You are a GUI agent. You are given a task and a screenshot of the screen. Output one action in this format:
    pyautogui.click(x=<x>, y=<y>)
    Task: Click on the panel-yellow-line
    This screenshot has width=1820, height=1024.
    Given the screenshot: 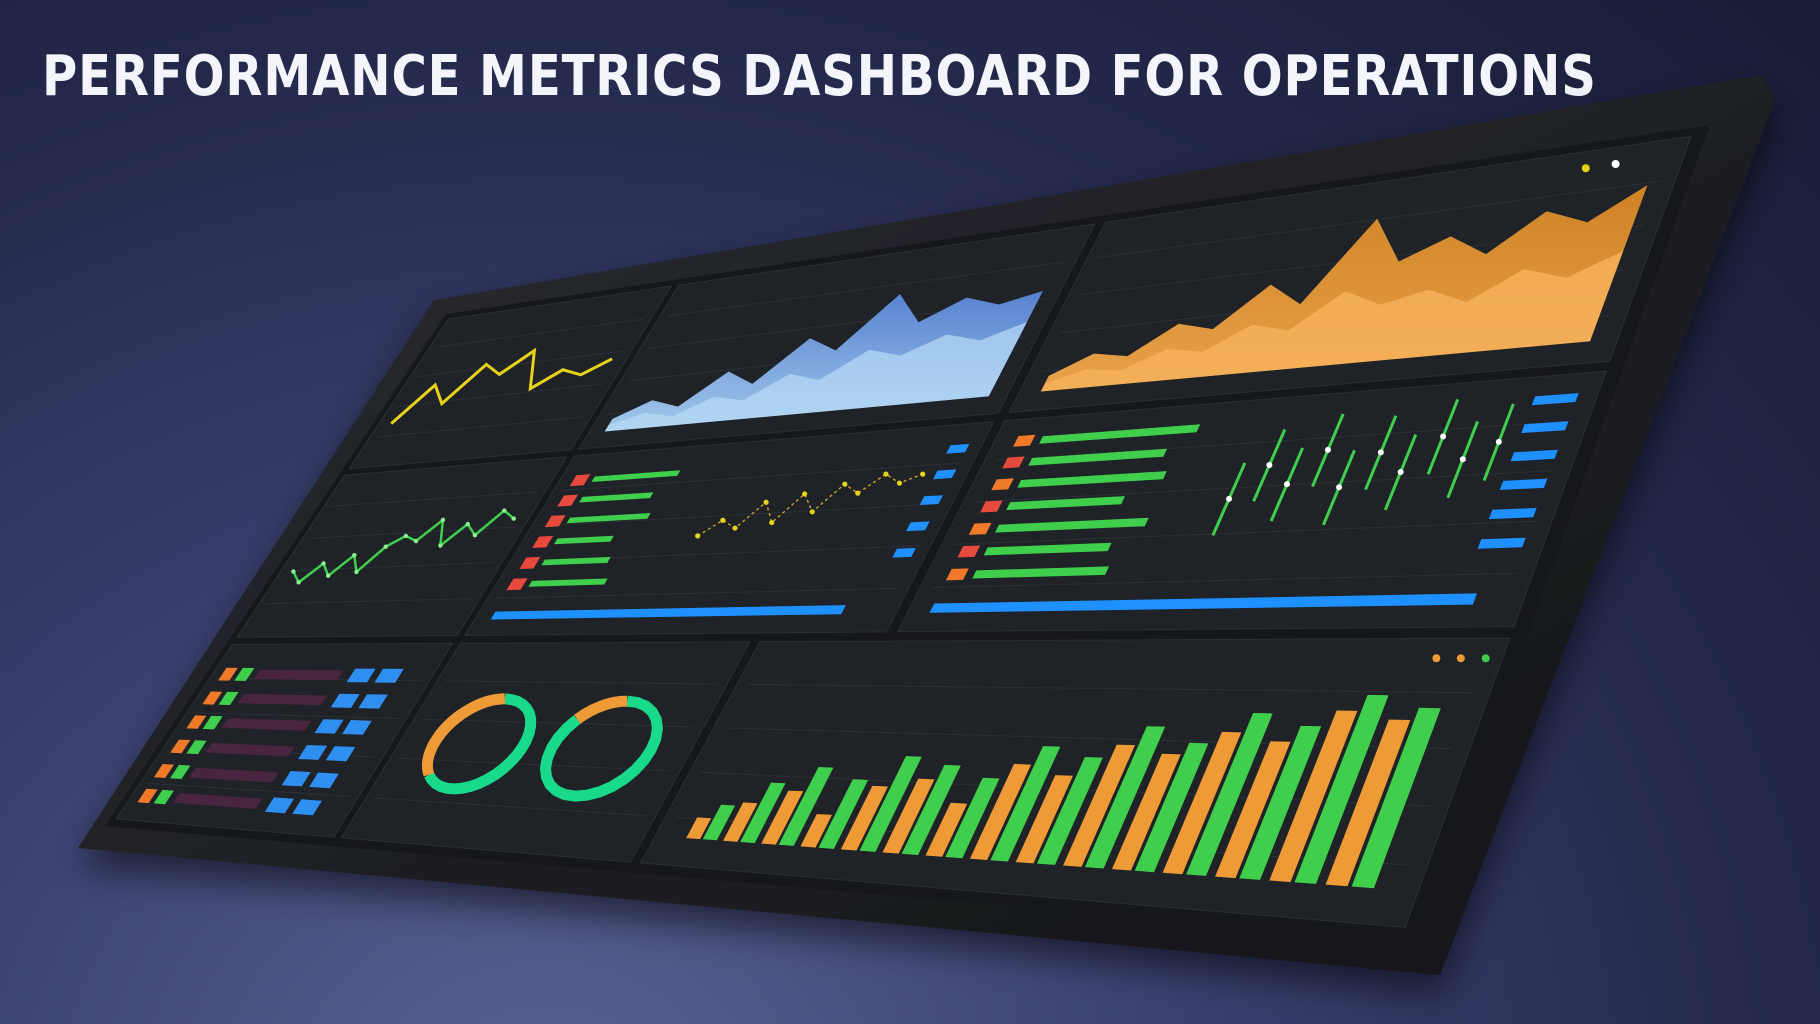 What is the action you would take?
    pyautogui.click(x=510, y=377)
    